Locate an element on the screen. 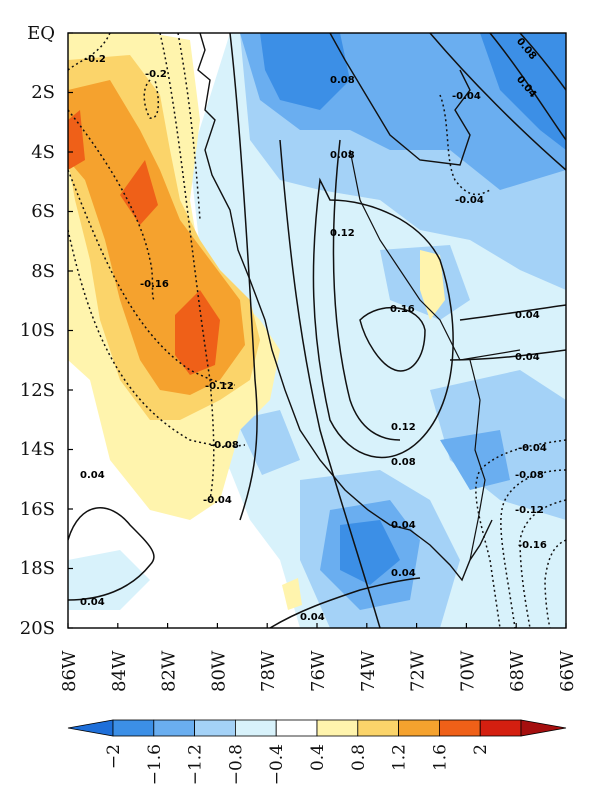 The image size is (600, 810). lat-tick-label: 20S is located at coordinates (37, 628).